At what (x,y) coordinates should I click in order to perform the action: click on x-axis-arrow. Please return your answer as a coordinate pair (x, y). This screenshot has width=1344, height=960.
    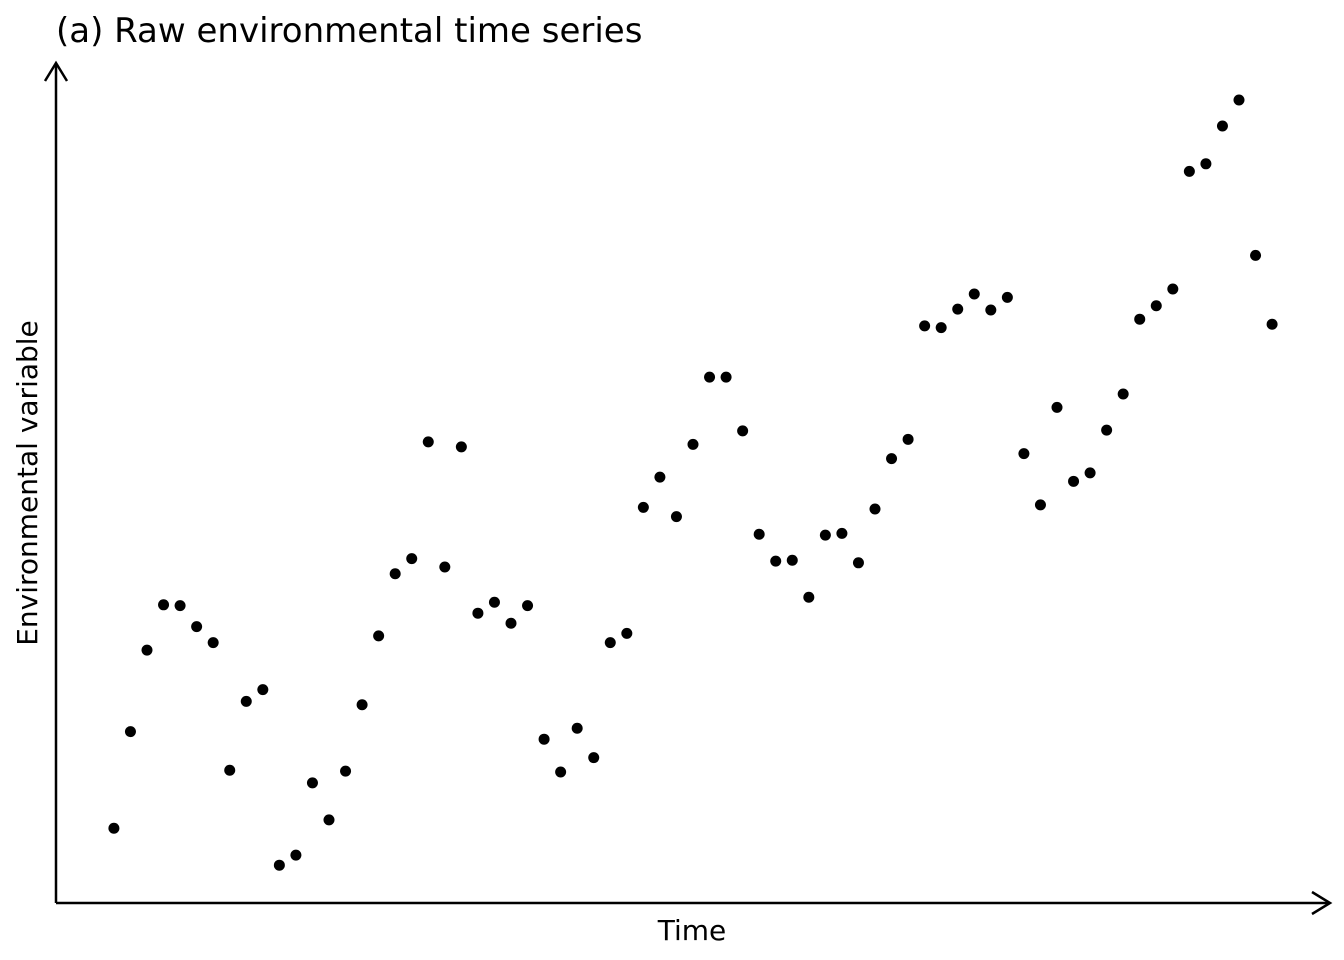
    Looking at the image, I should click on (1322, 903).